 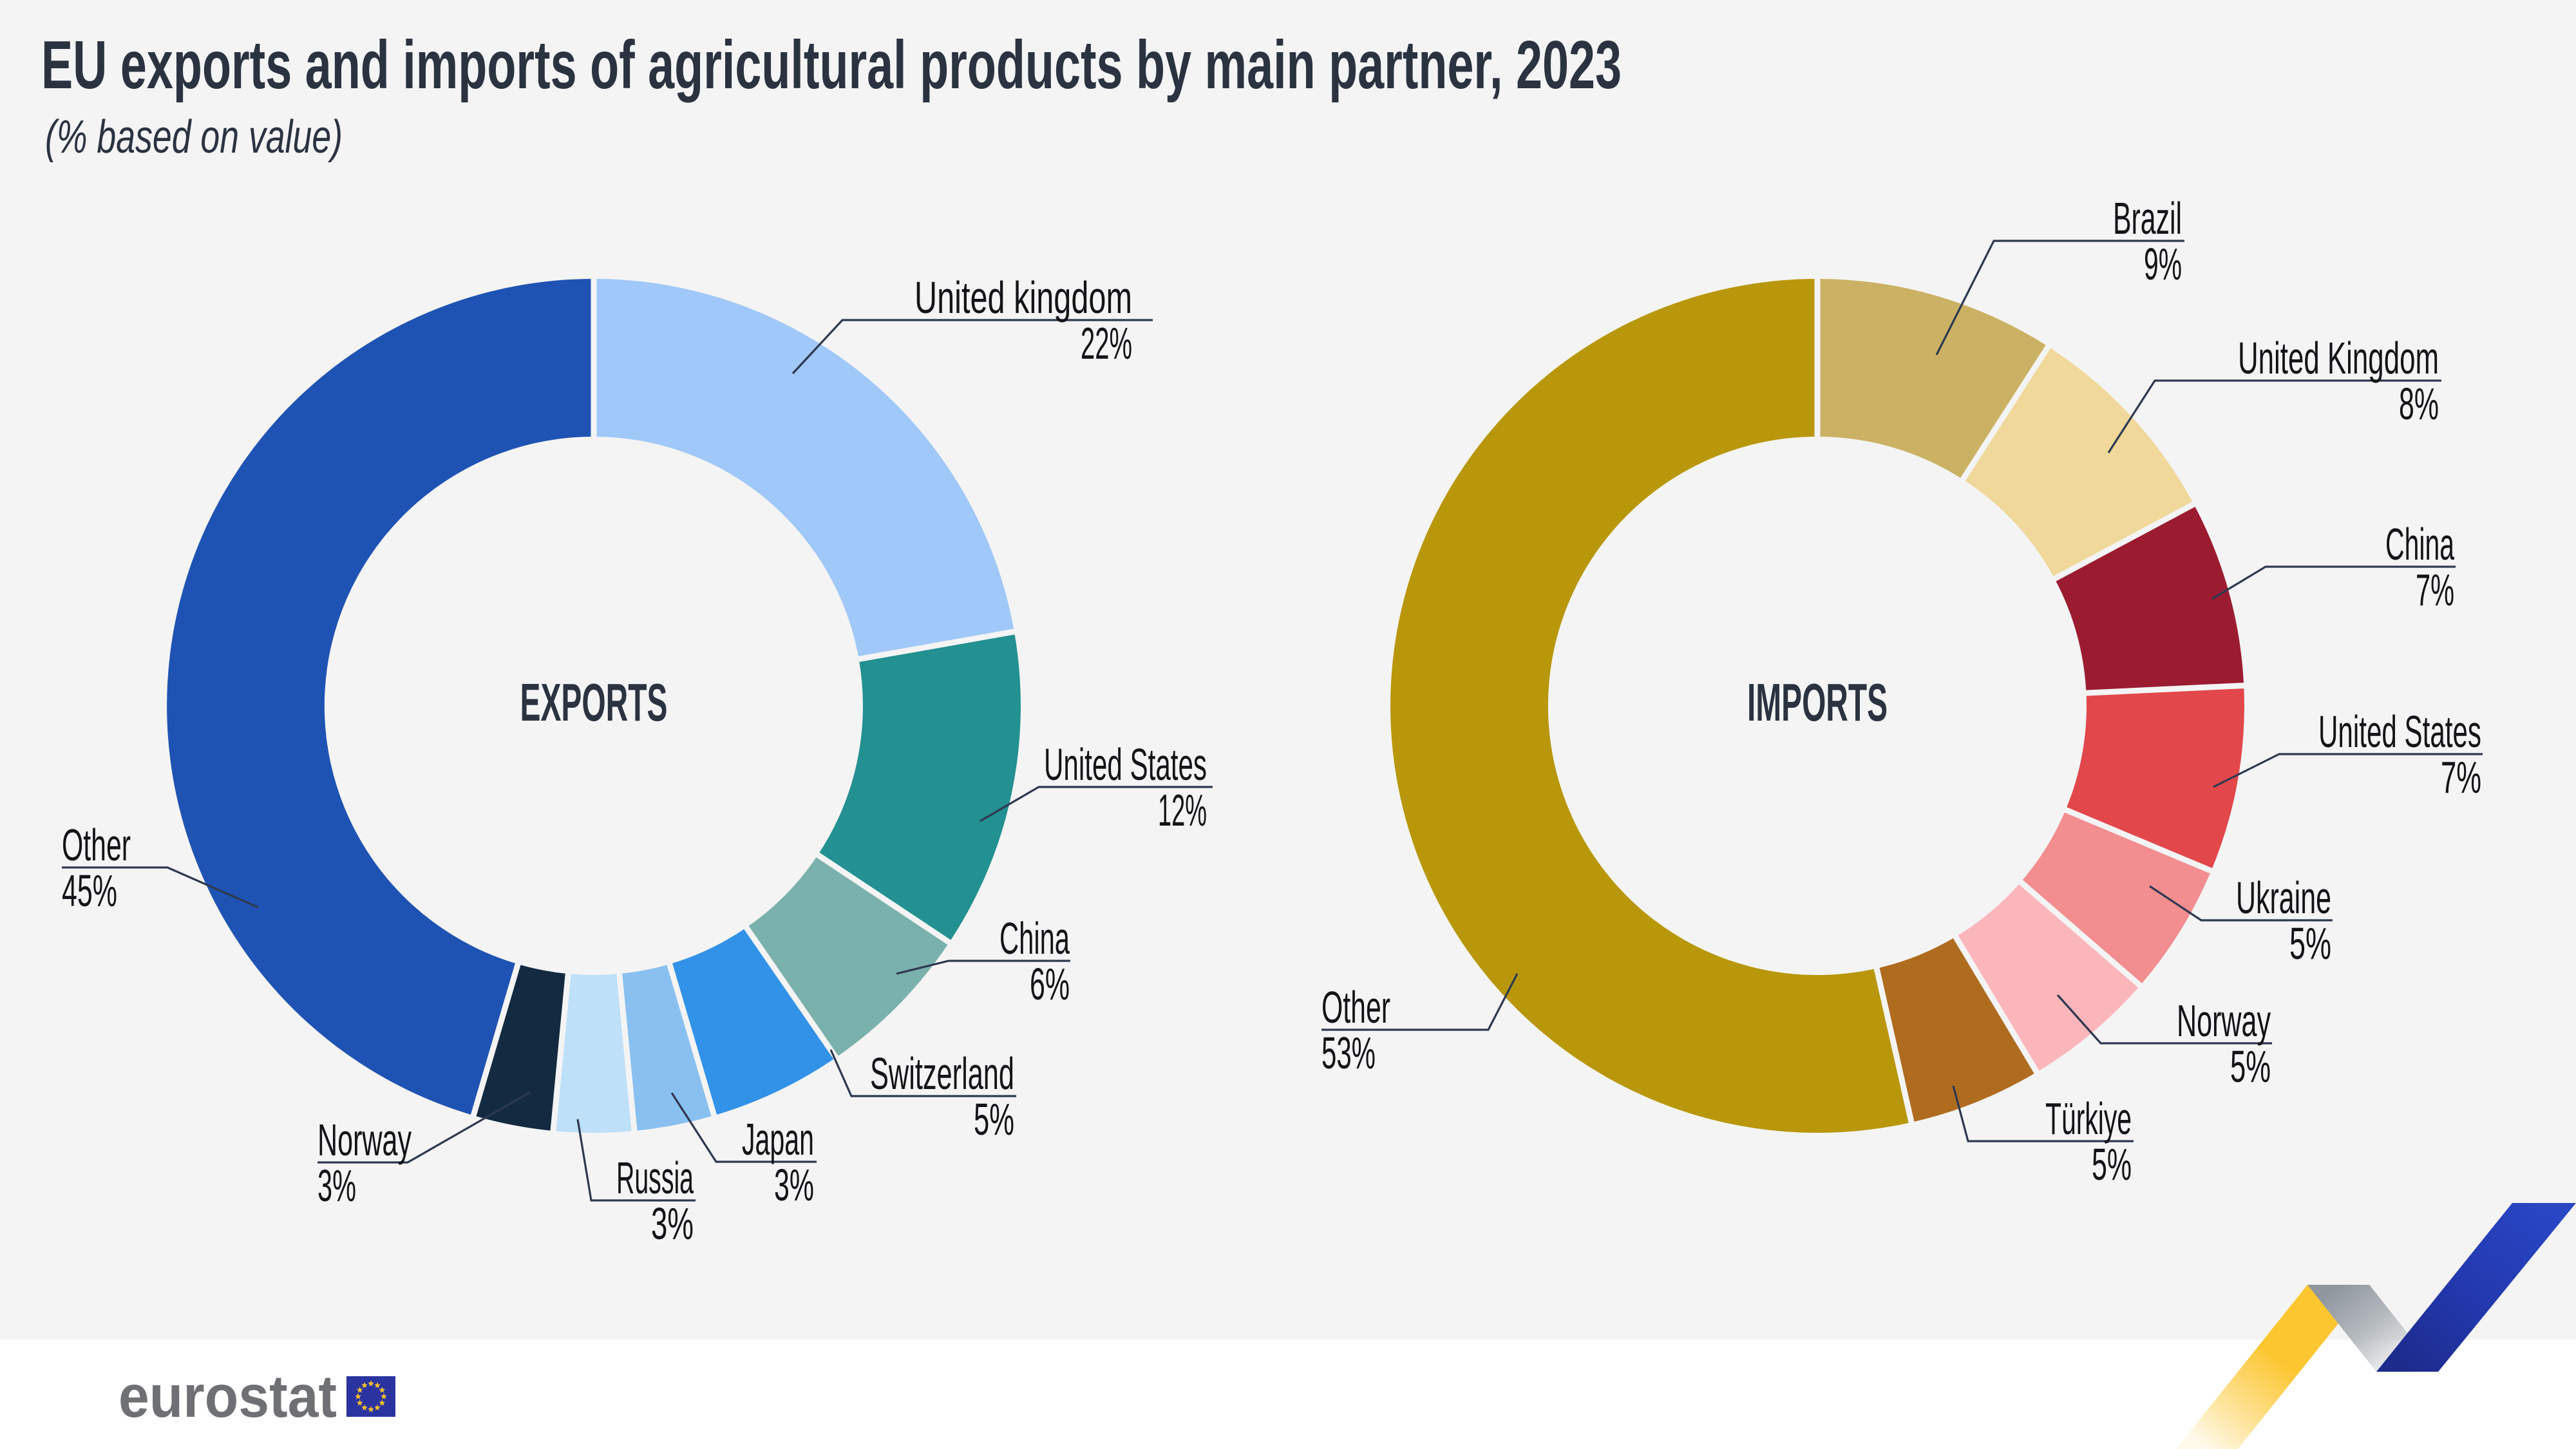 What do you see at coordinates (655, 1178) in the screenshot?
I see `svg-text: Russia` at bounding box center [655, 1178].